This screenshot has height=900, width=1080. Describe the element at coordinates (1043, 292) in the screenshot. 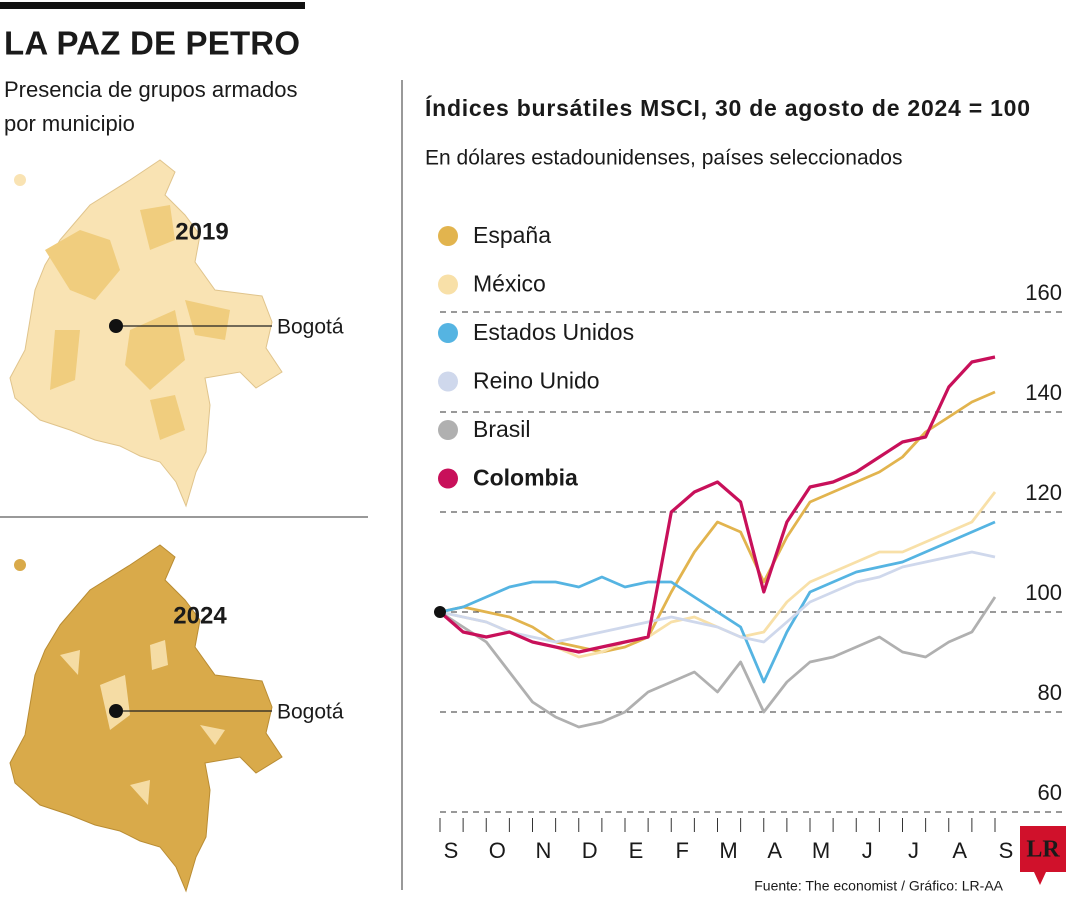

I see `y-tick-label: 160` at that location.